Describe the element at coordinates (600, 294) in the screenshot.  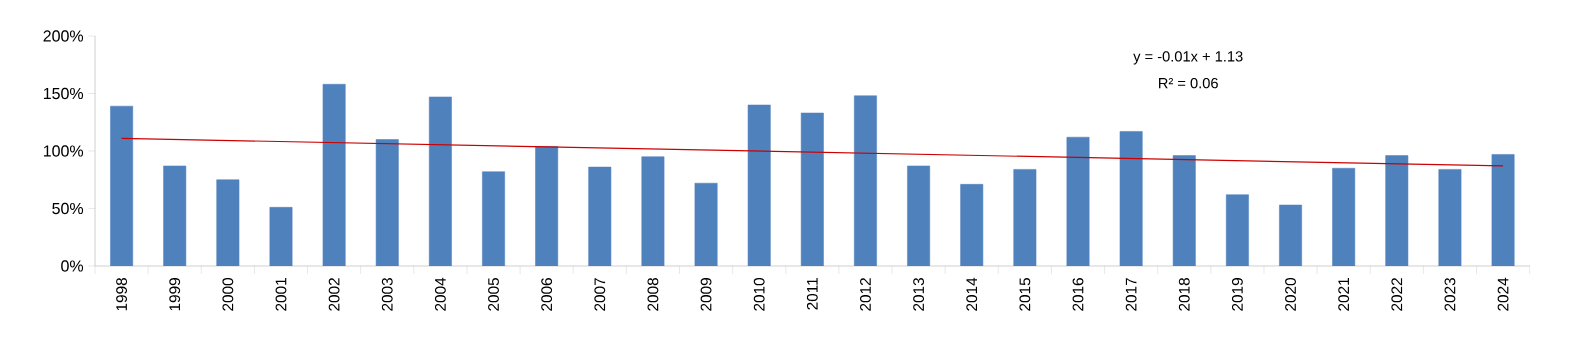
I see `x-tick-label: 2007` at that location.